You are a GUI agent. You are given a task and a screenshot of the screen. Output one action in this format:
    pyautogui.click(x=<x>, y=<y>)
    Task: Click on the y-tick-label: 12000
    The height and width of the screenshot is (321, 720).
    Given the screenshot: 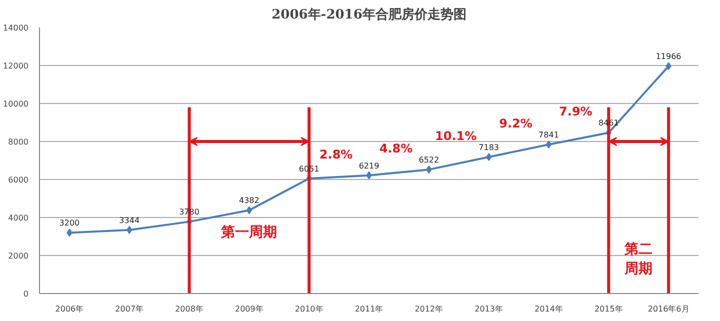 What is the action you would take?
    pyautogui.click(x=16, y=66)
    